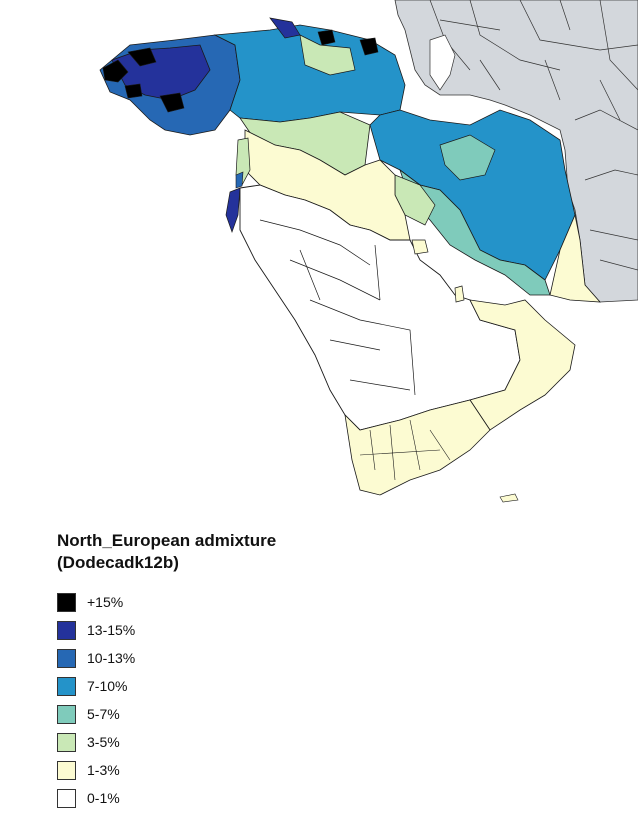  What do you see at coordinates (103, 714) in the screenshot?
I see `legend-label: 5-7%` at bounding box center [103, 714].